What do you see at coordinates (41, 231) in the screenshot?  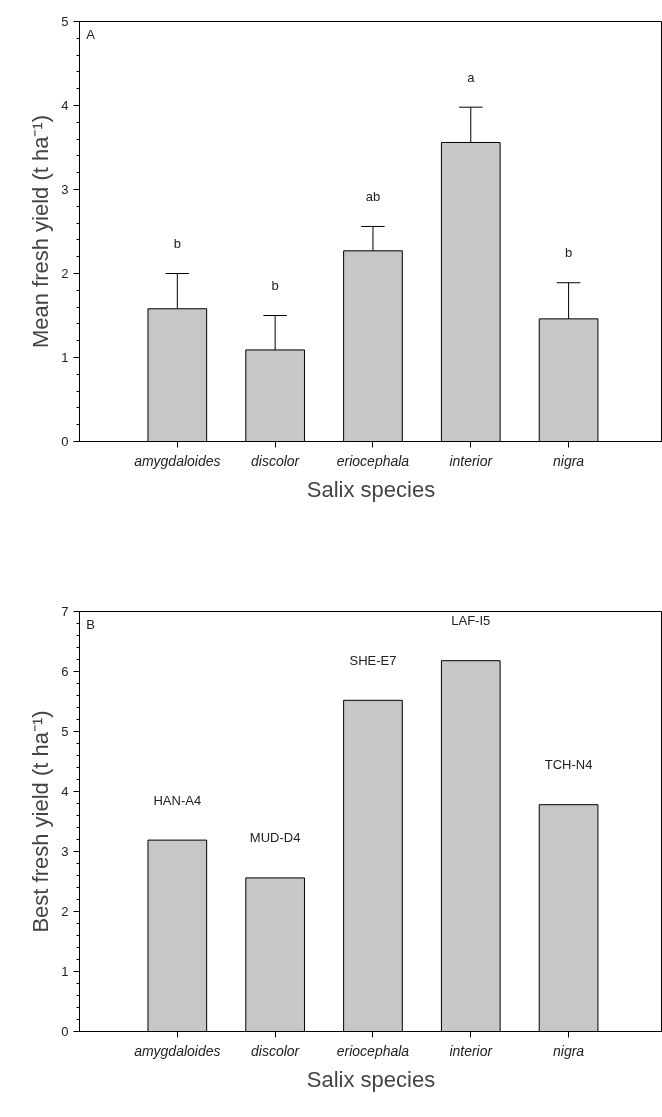 I see `y-axis-title: Mean fresh yield (t ha⁻¹)` at bounding box center [41, 231].